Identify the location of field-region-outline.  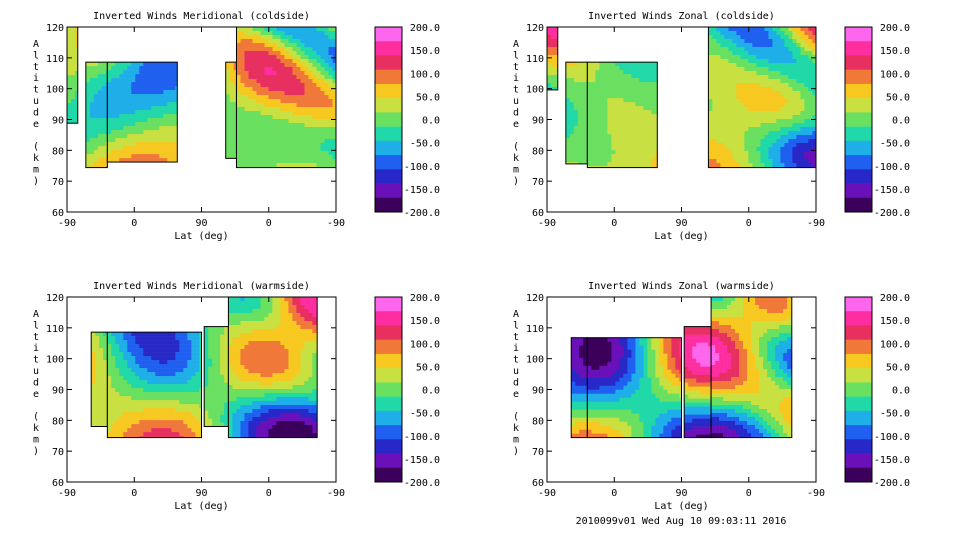
(553, 59).